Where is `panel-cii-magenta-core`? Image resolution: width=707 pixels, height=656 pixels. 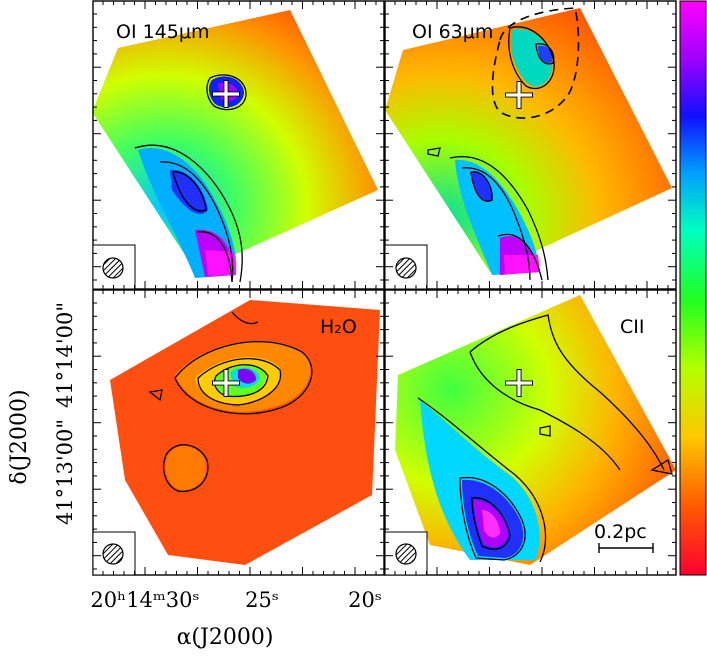
panel-cii-magenta-core is located at coordinates (491, 524).